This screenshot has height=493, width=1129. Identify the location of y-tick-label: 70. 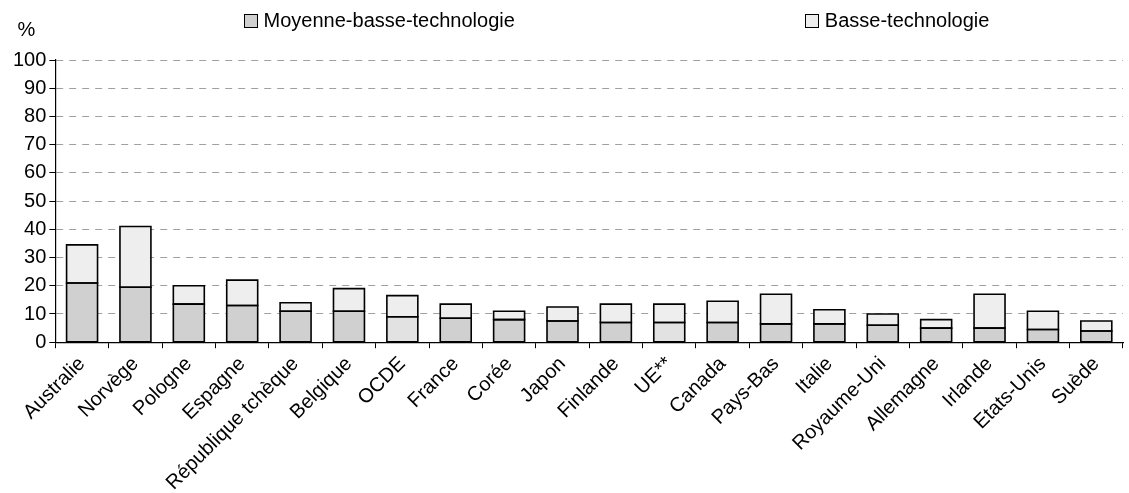
(35, 143).